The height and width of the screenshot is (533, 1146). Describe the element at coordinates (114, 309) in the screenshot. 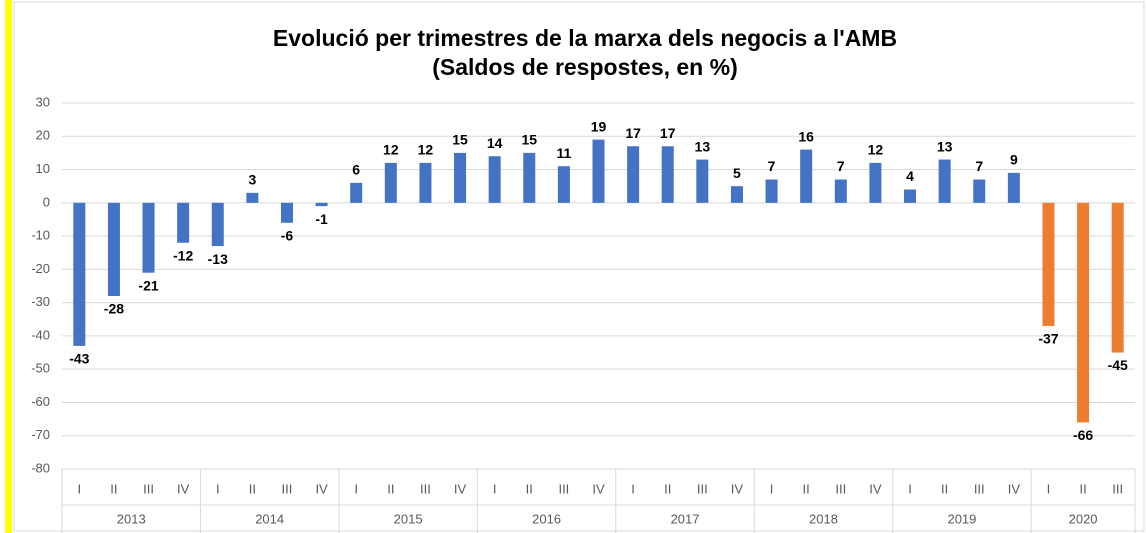

I see `value-label: -28` at that location.